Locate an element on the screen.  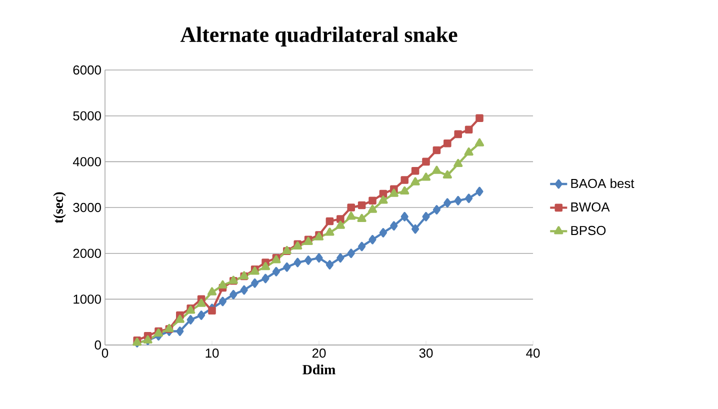
y-tick-label: 4000 is located at coordinates (86, 161).